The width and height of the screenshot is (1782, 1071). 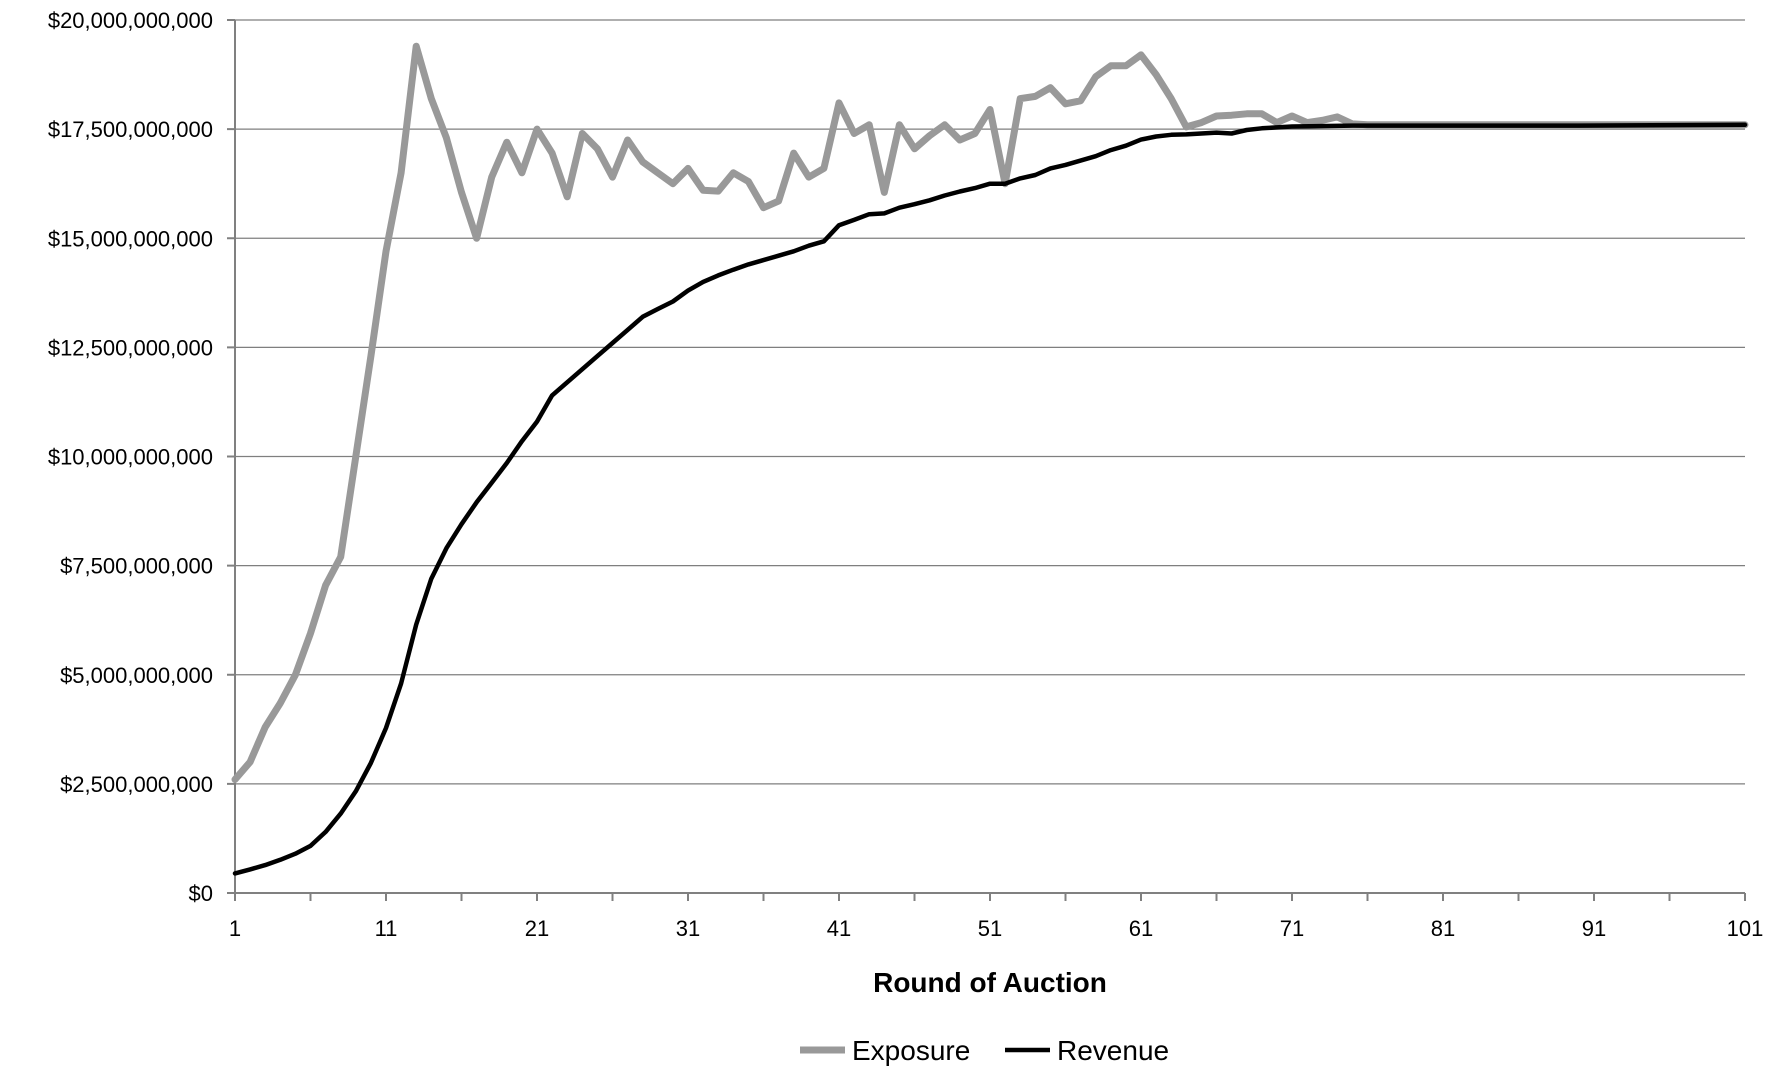 What do you see at coordinates (130, 347) in the screenshot?
I see `y-tick-label: $12,500,000,000` at bounding box center [130, 347].